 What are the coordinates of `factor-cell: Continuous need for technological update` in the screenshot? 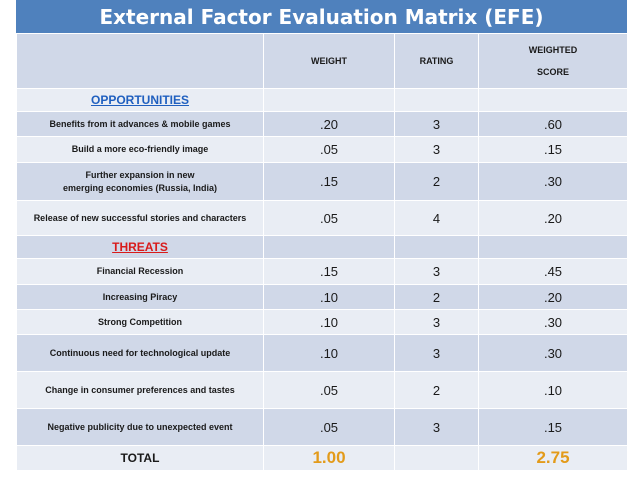 It's located at (140, 353).